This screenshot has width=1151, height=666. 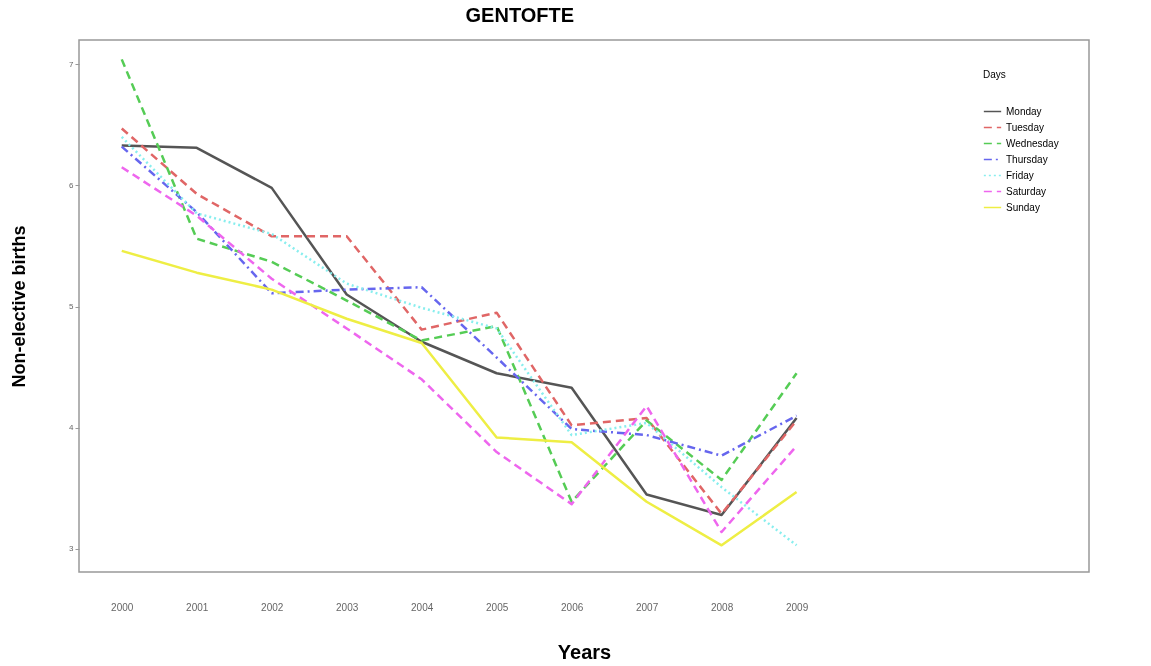 I want to click on legend-label: Wednesday, so click(x=1032, y=143).